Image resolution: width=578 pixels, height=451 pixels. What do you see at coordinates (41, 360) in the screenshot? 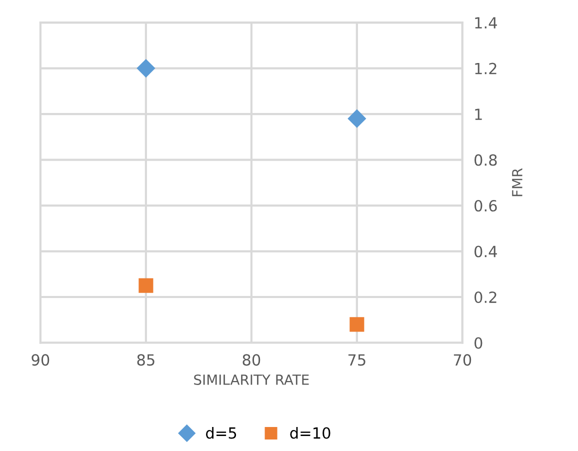
I see `x-tick-label: 90` at bounding box center [41, 360].